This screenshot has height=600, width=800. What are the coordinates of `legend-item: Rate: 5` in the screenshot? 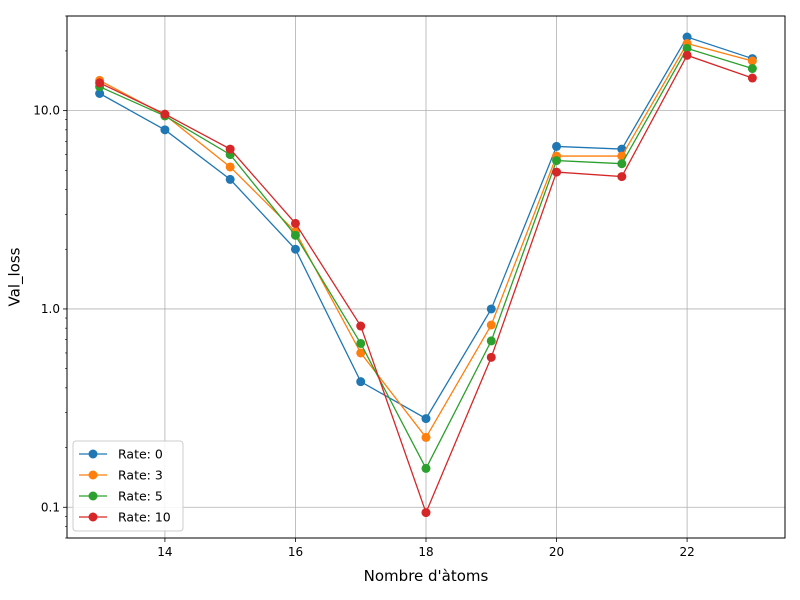 It's located at (121, 496).